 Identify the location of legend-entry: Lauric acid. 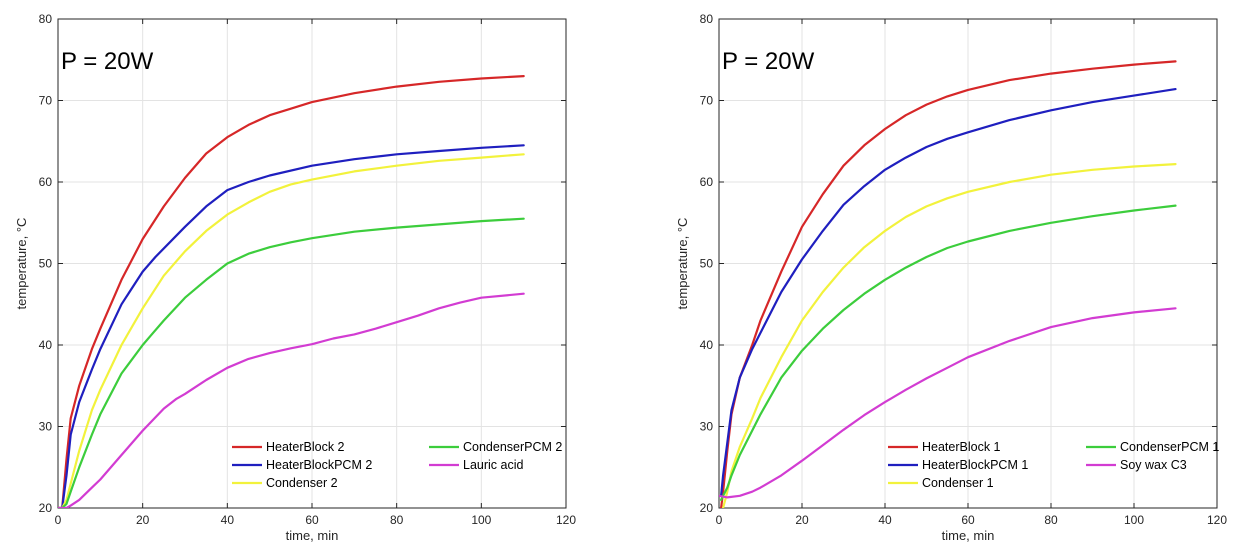
(493, 465).